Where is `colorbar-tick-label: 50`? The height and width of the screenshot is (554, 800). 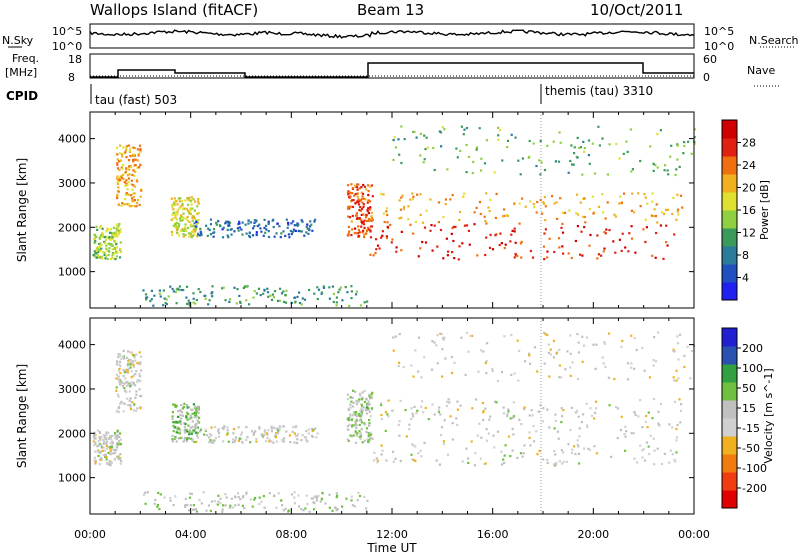 colorbar-tick-label: 50 is located at coordinates (749, 388).